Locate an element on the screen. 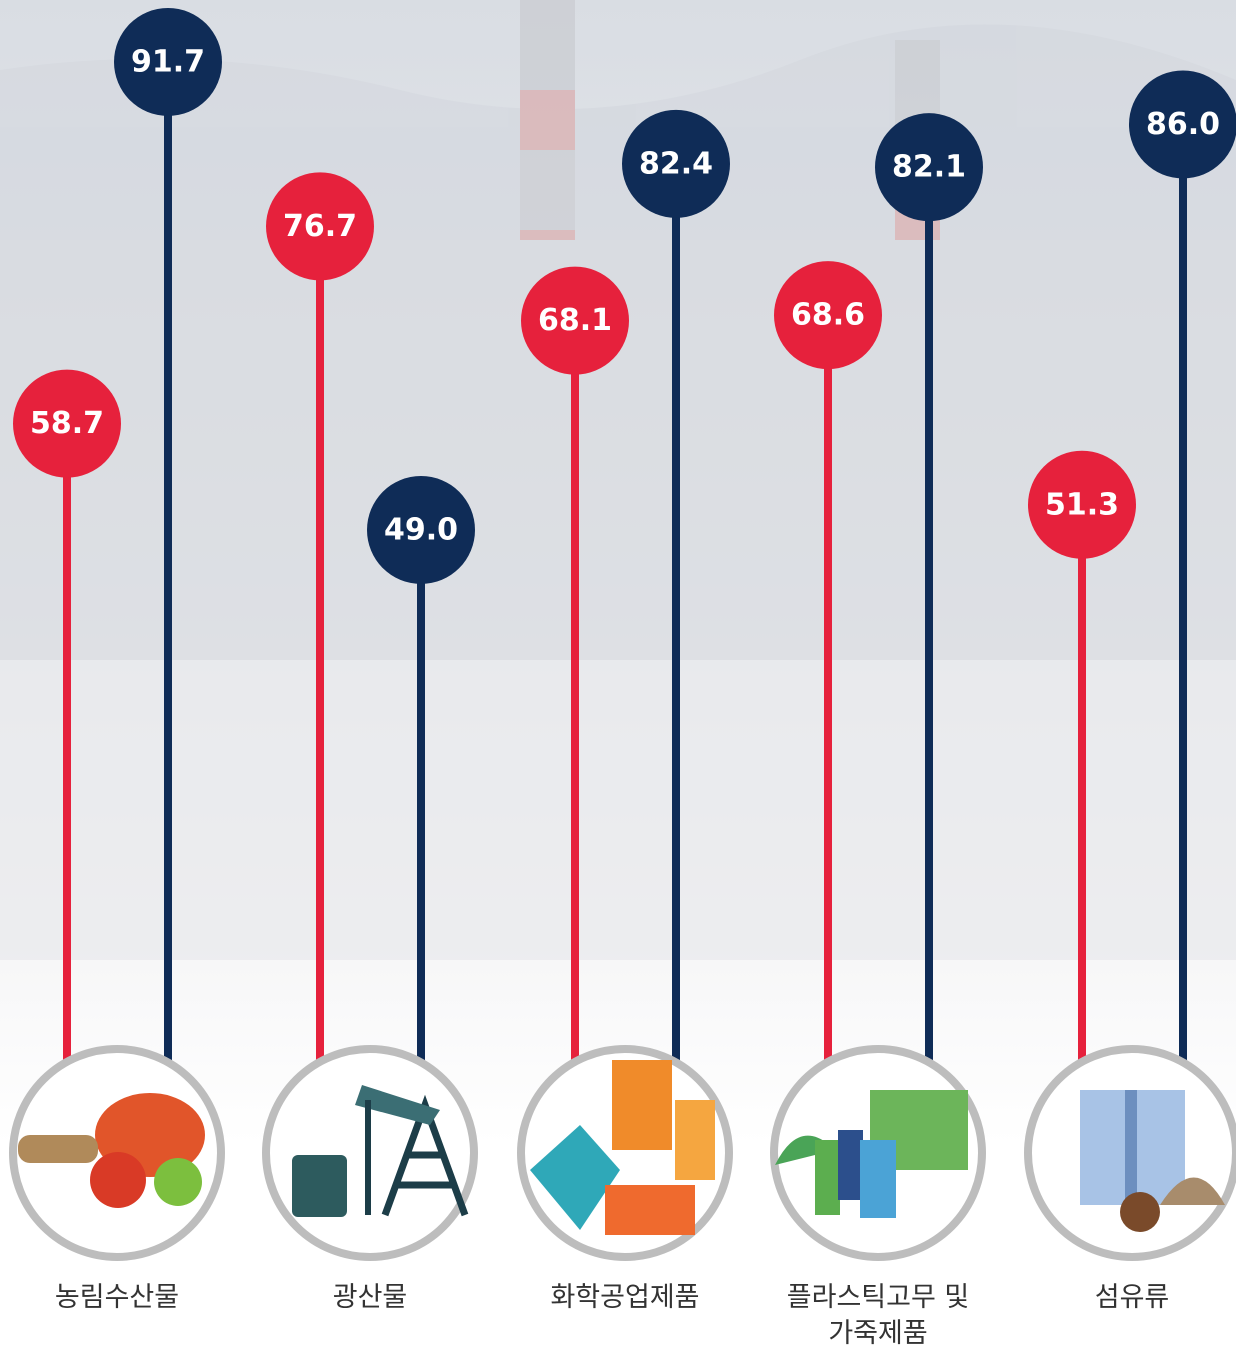 Image resolution: width=1236 pixels, height=1347 pixels. category-label: 농림수산물 is located at coordinates (117, 1297).